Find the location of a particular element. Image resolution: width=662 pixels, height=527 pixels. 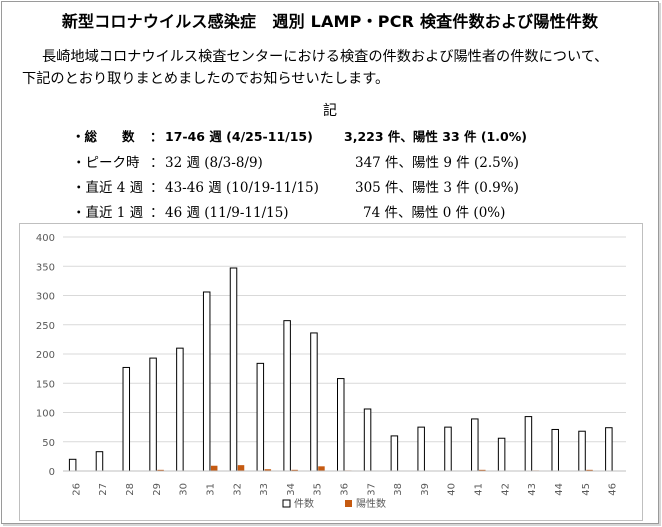

x-tick-label: 43 is located at coordinates (532, 489).